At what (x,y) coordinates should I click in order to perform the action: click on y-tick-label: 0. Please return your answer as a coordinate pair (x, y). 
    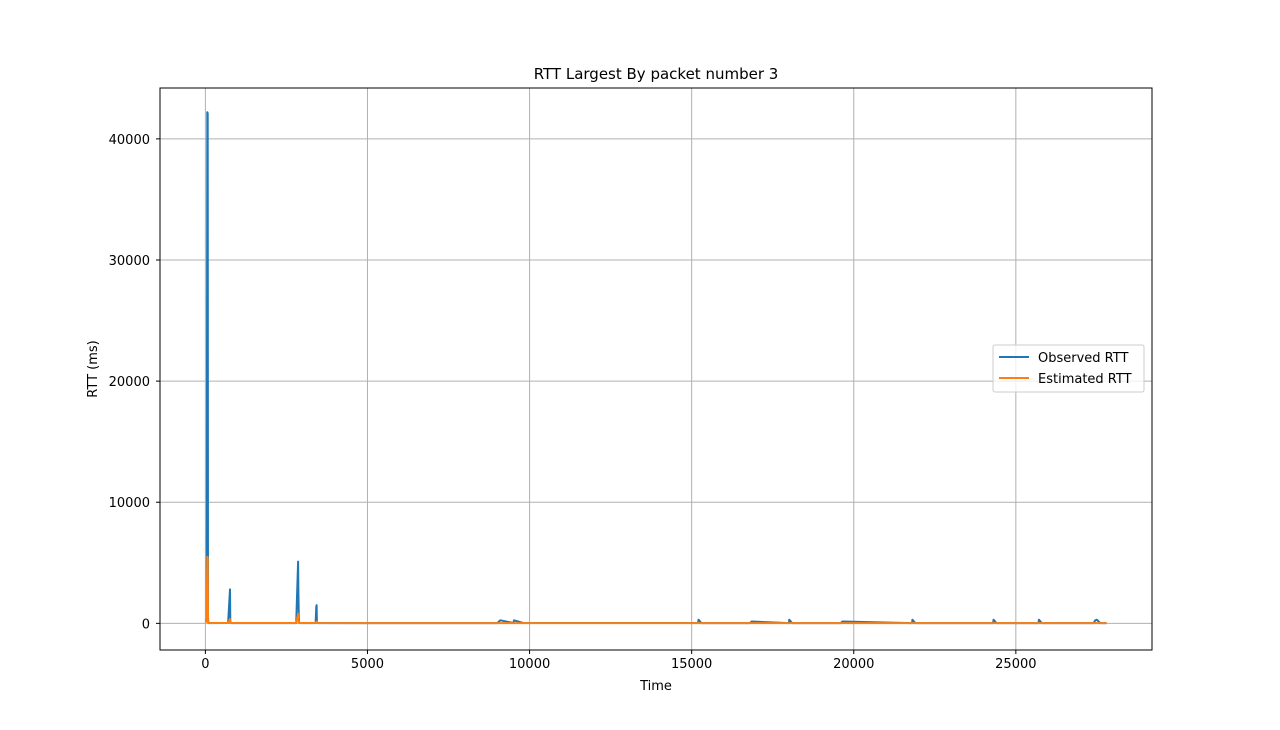
    Looking at the image, I should click on (146, 624).